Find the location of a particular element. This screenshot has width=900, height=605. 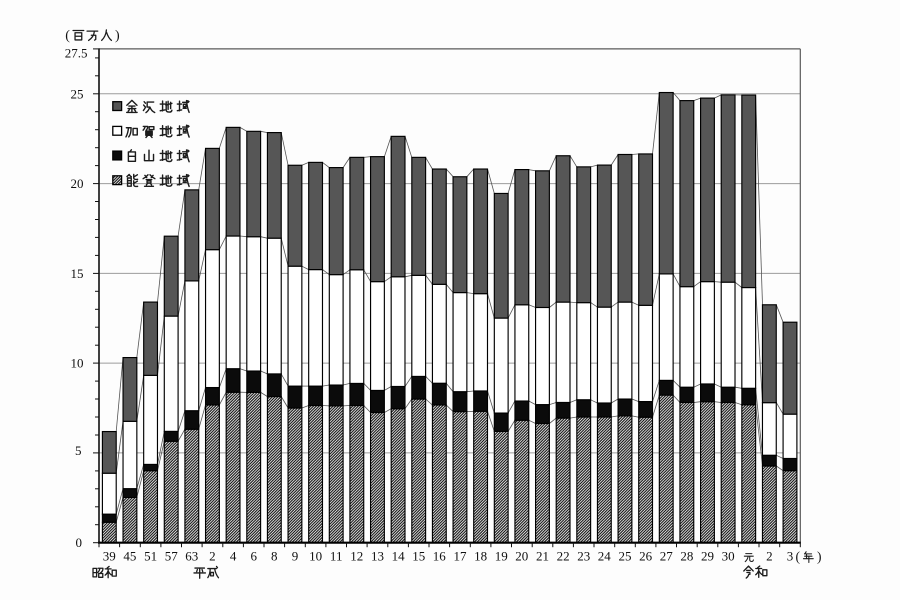

svg-text: 3 is located at coordinates (790, 556).